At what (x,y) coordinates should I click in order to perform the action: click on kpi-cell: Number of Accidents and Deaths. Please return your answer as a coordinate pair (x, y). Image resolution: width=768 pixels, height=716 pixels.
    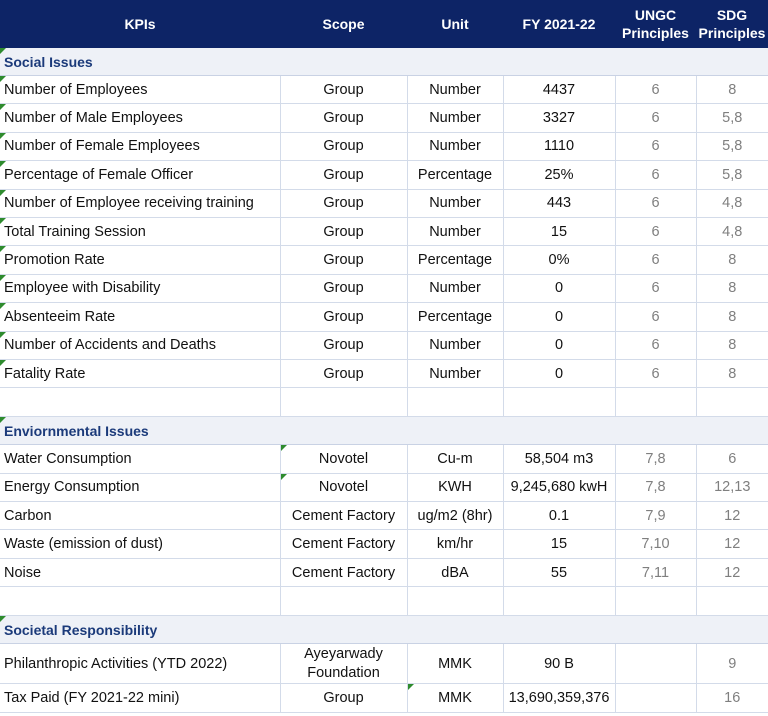
    Looking at the image, I should click on (140, 345).